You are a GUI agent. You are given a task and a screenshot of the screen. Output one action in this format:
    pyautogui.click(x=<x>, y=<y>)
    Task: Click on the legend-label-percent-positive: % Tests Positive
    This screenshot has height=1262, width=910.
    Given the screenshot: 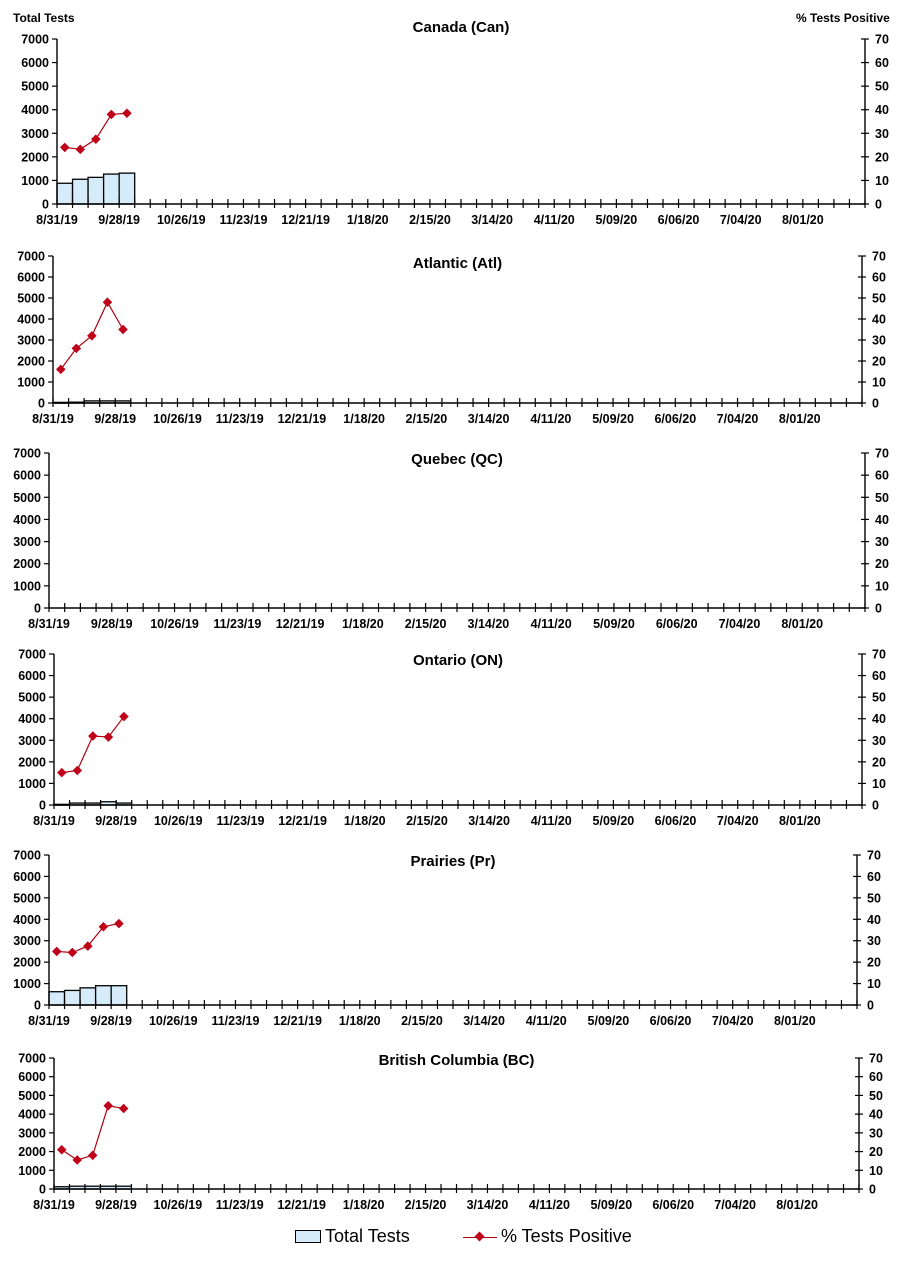 What is the action you would take?
    pyautogui.click(x=566, y=1236)
    